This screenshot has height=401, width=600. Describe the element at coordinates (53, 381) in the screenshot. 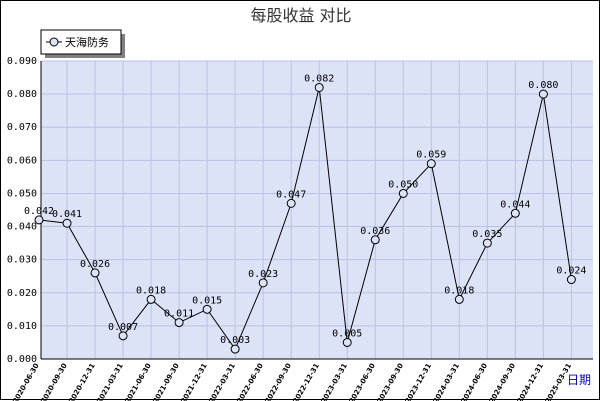

I see `x-tick-label: 2020-09-30` at that location.